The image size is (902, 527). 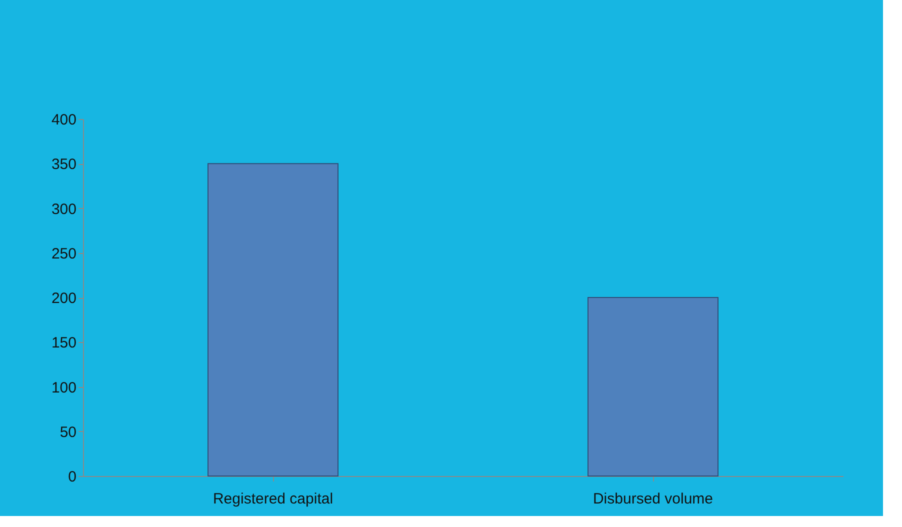 I want to click on y-tick-label: 200, so click(x=63, y=298).